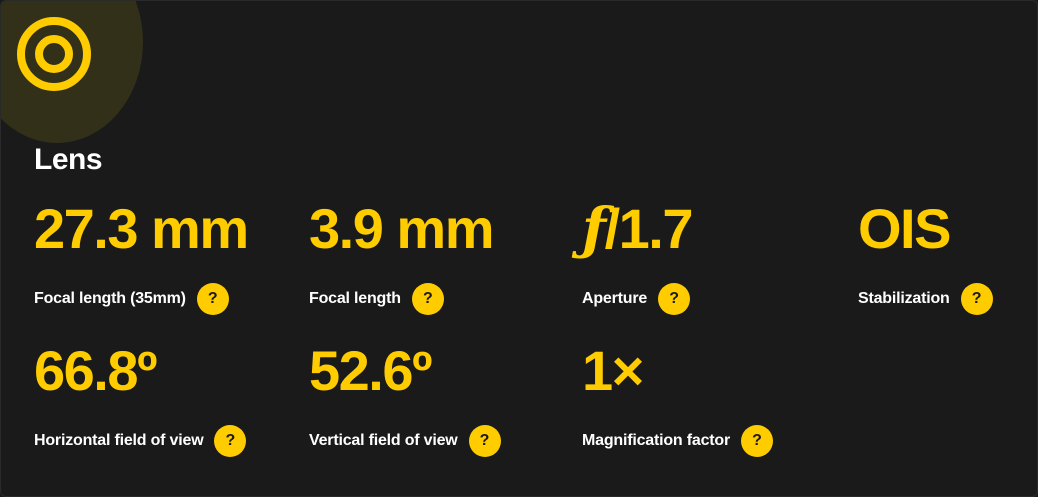 This screenshot has height=497, width=1038. What do you see at coordinates (594, 229) in the screenshot?
I see `aperture-f-symbol: ƒ` at bounding box center [594, 229].